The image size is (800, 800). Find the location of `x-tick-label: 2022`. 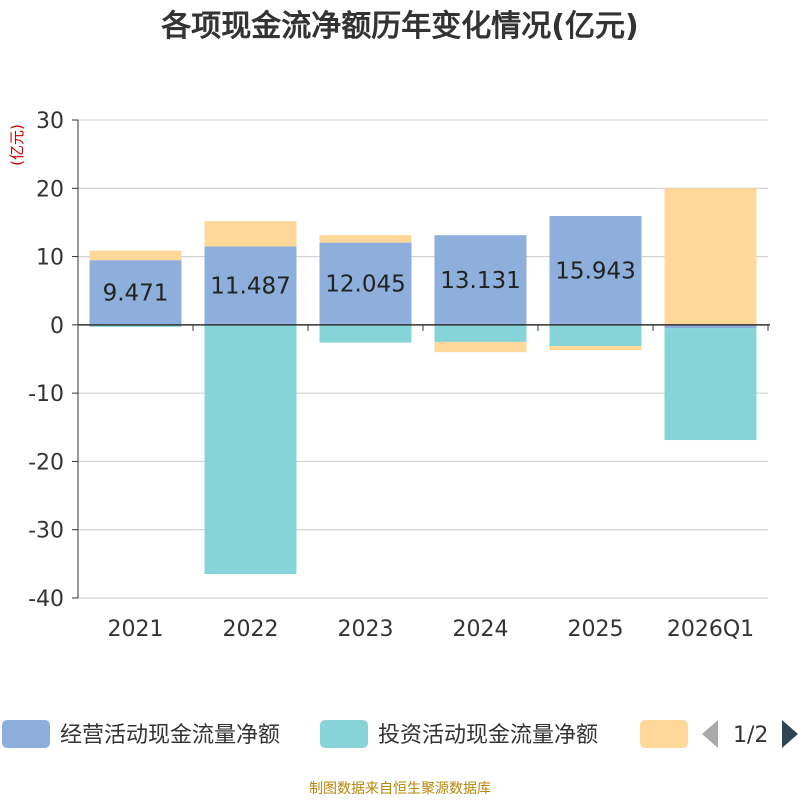

x-tick-label: 2022 is located at coordinates (251, 629).